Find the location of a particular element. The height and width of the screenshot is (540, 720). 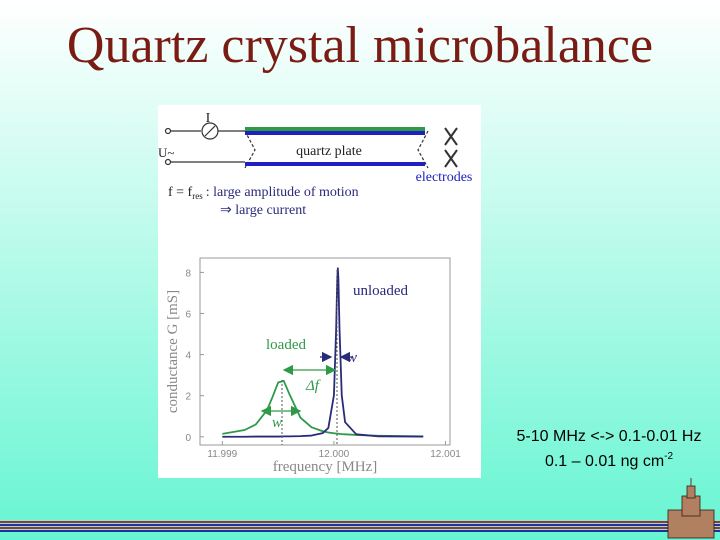

slide-title: Quartz crystal microbalance is located at coordinates (360, 45).